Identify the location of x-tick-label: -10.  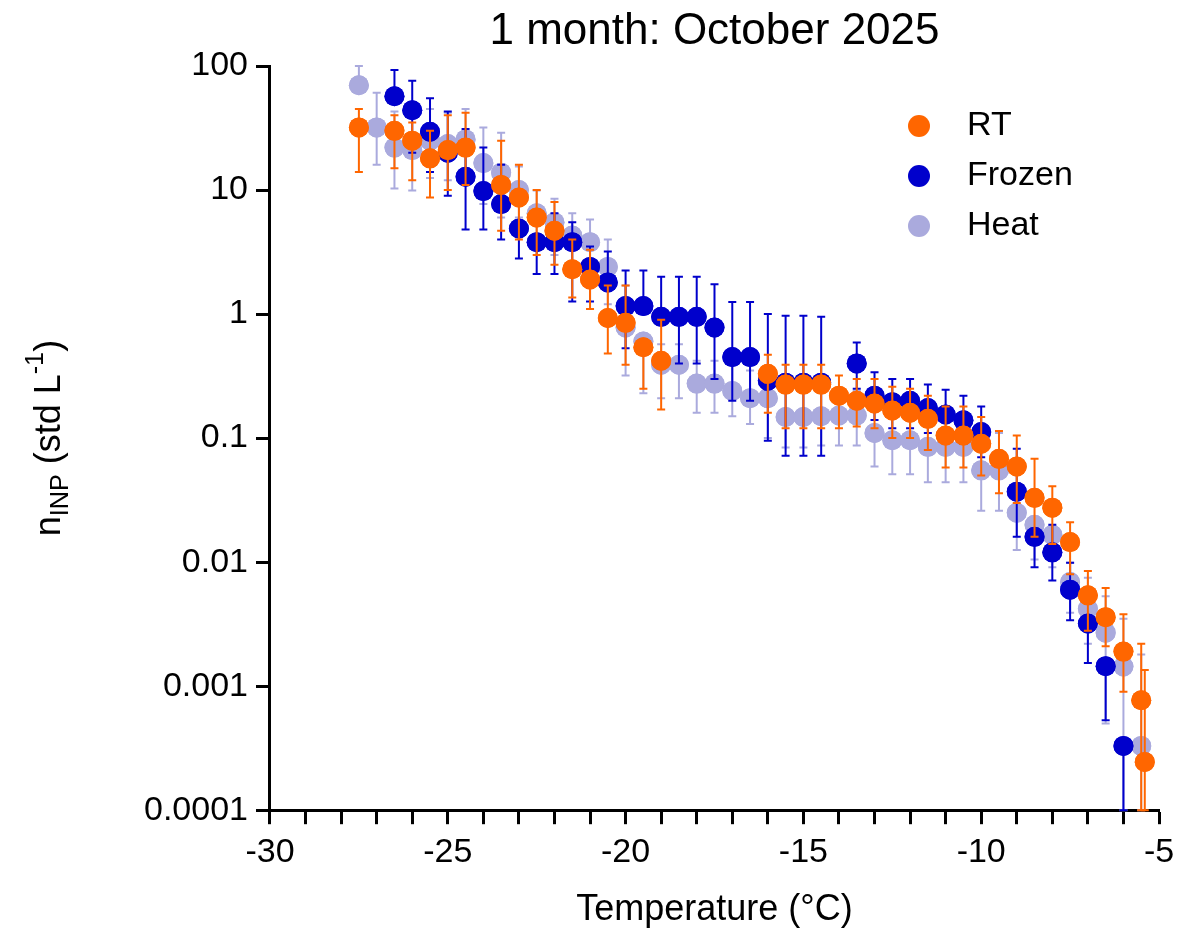
(981, 849).